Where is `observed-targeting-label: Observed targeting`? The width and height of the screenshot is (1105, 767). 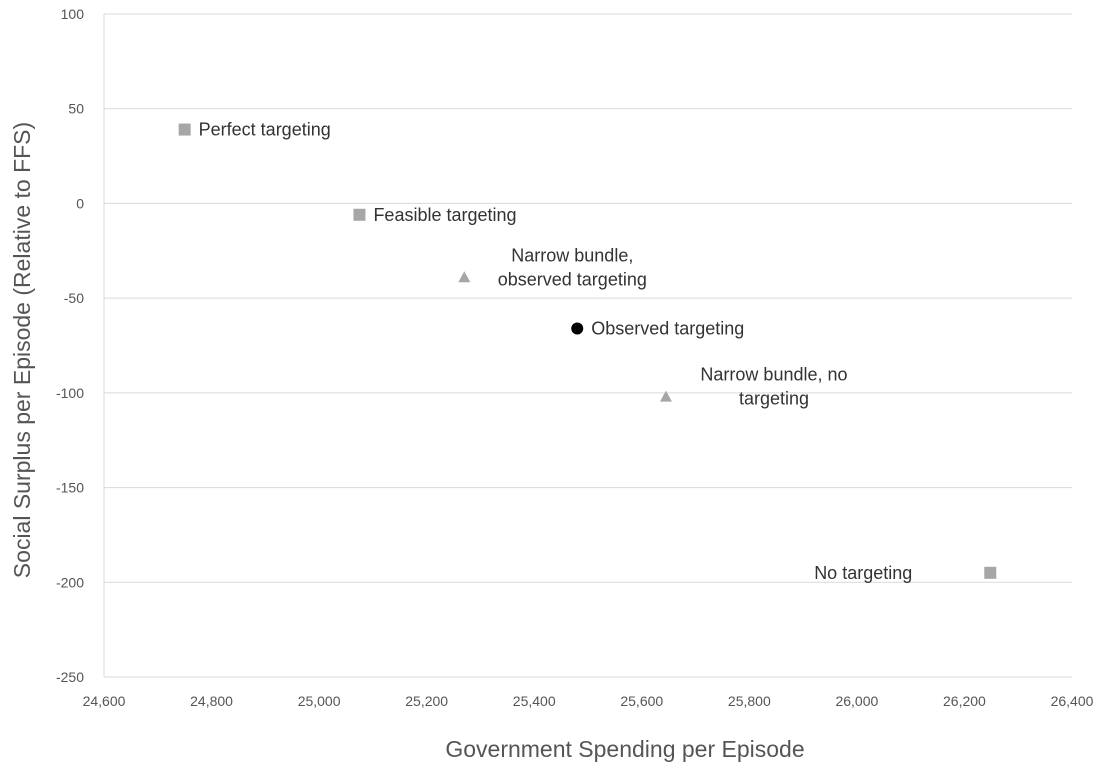 observed-targeting-label: Observed targeting is located at coordinates (667, 328).